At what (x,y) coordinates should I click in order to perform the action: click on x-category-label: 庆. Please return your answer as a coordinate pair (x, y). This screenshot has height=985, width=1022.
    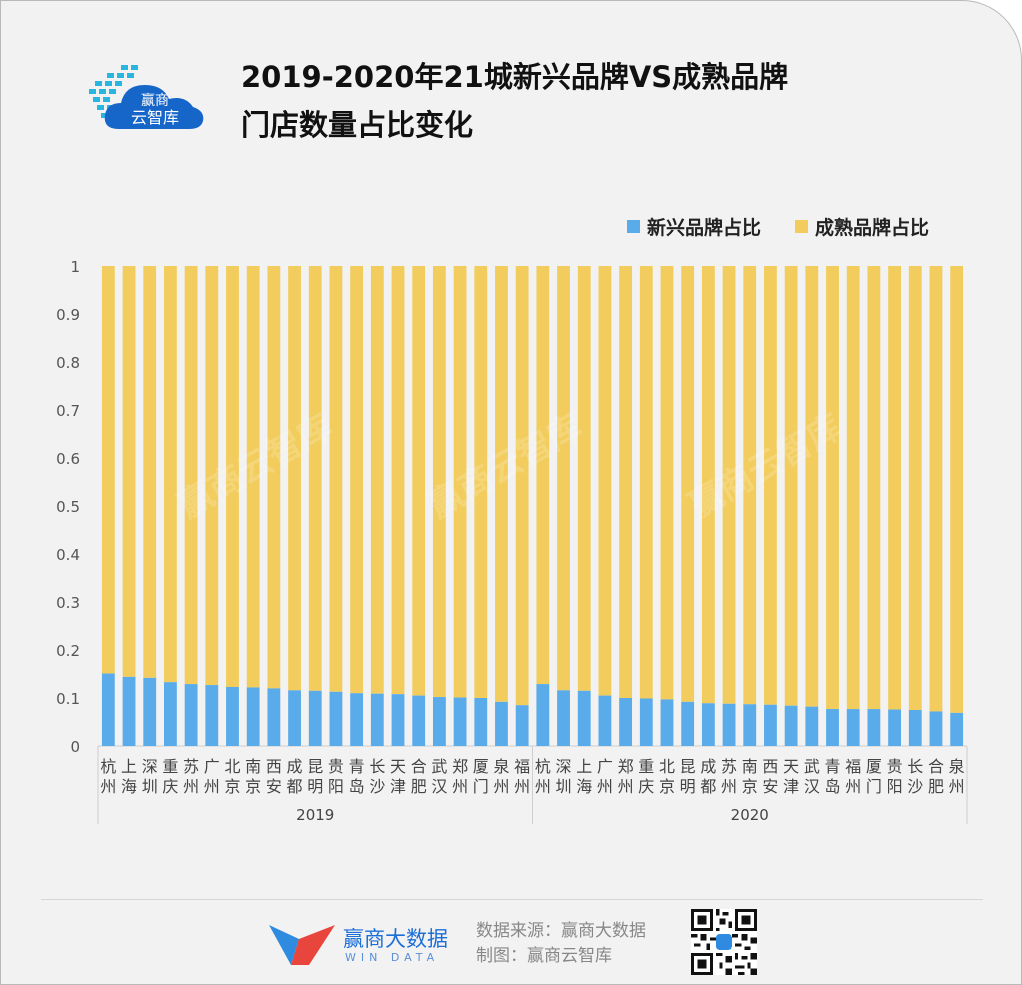
    Looking at the image, I should click on (646, 786).